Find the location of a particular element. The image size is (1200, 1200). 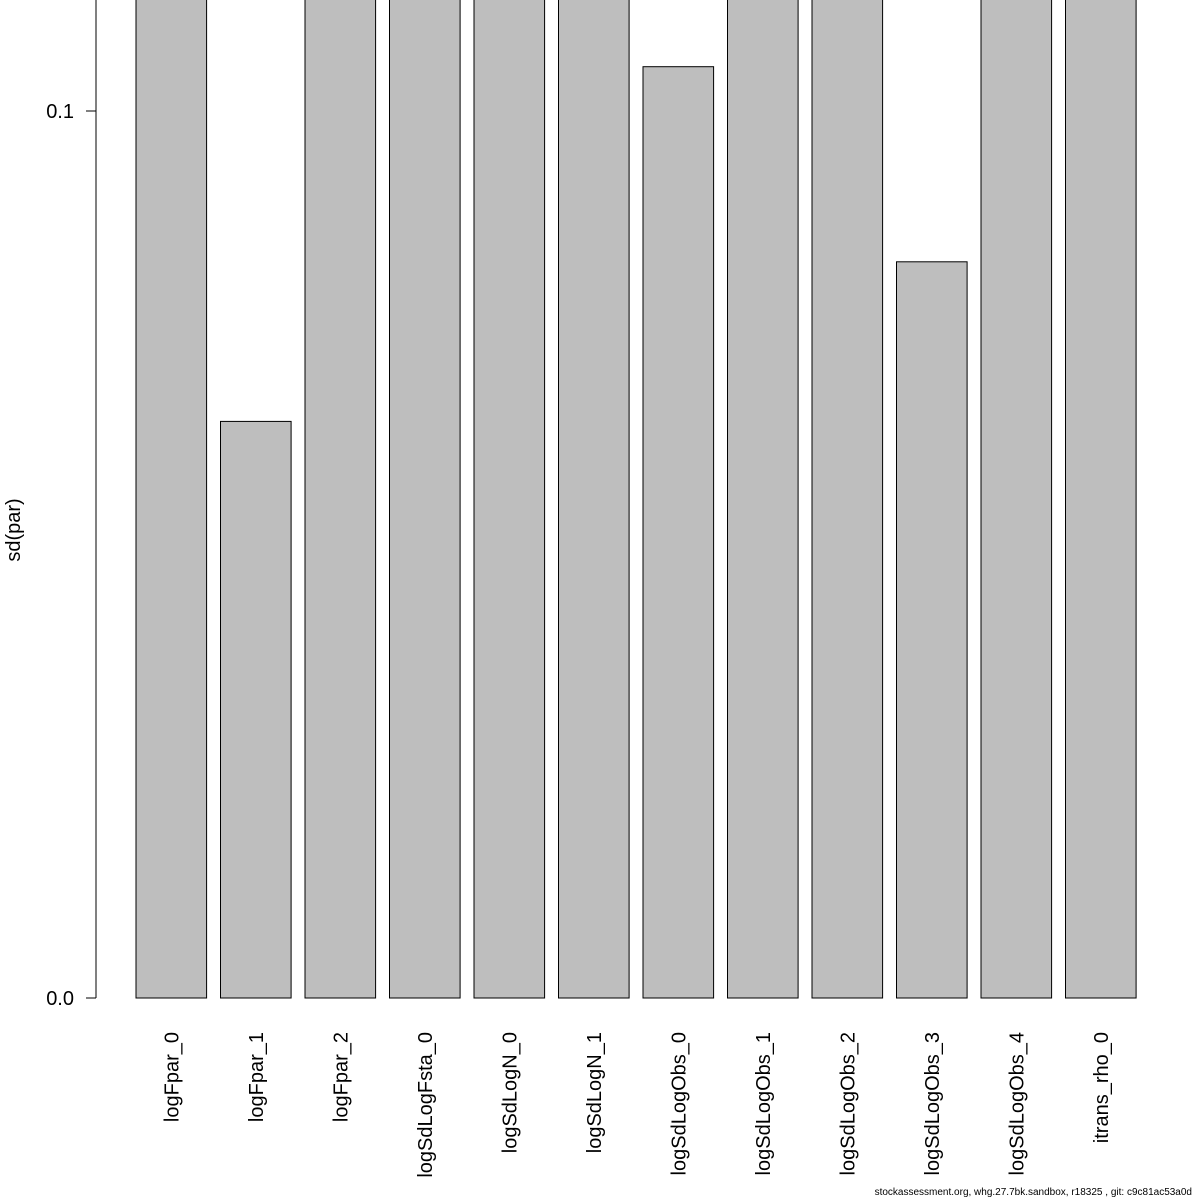

x-tick-label: logFpar_2 is located at coordinates (341, 1077).